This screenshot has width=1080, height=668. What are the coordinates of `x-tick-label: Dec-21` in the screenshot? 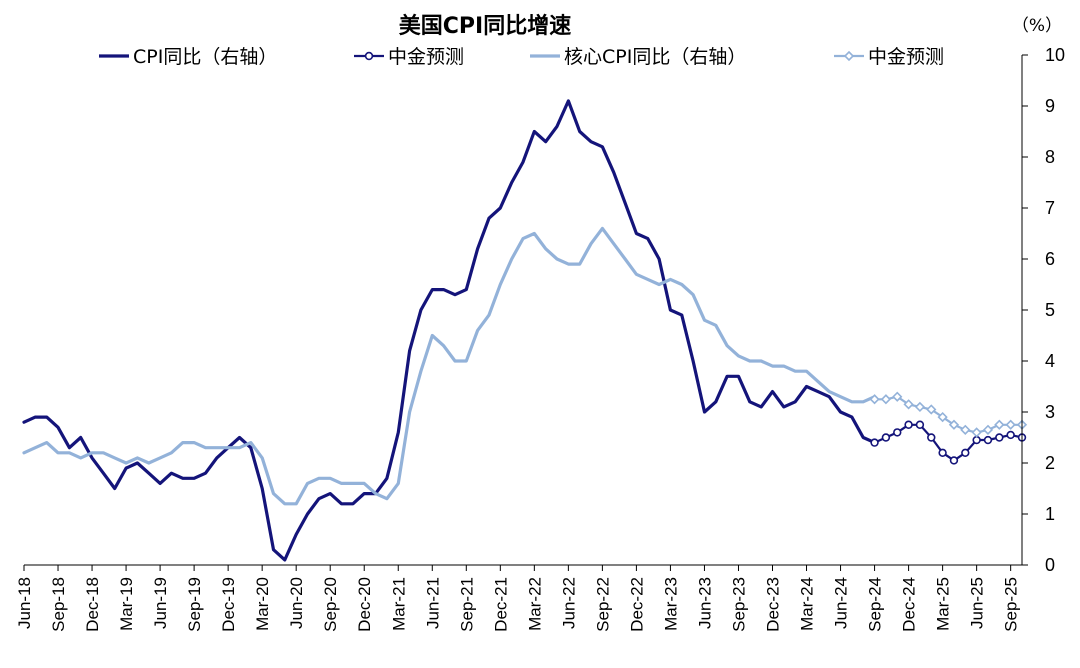 It's located at (500, 604).